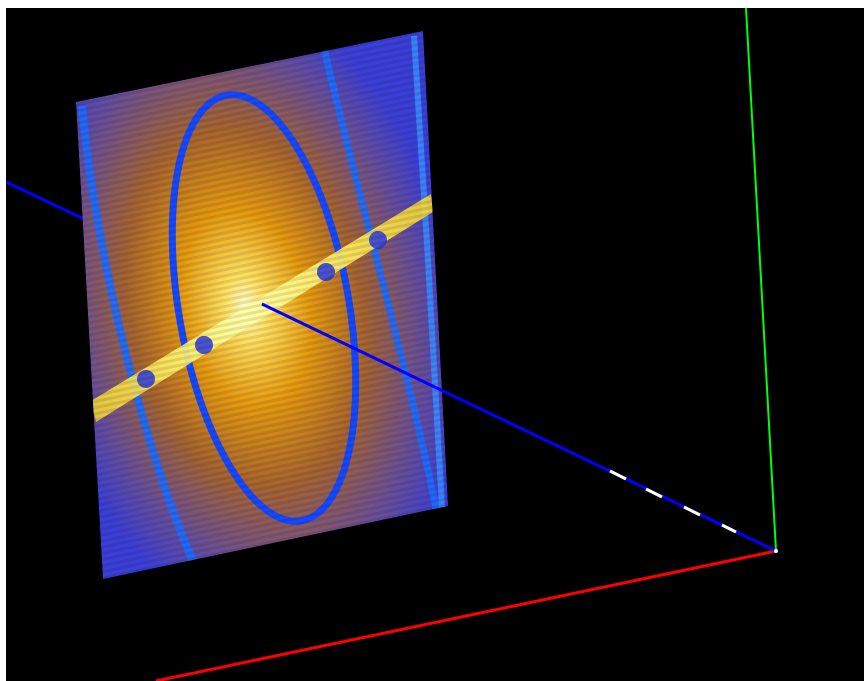  What do you see at coordinates (466, 615) in the screenshot?
I see `x-axis-line` at bounding box center [466, 615].